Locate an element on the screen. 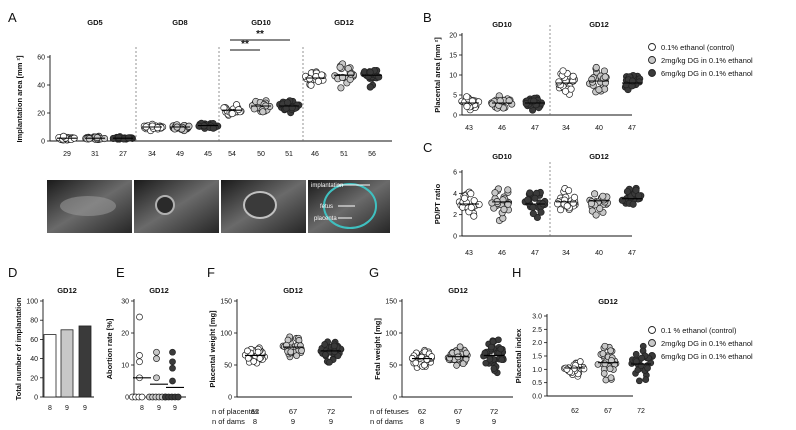  x-tick-label: 50 is located at coordinates (261, 154).